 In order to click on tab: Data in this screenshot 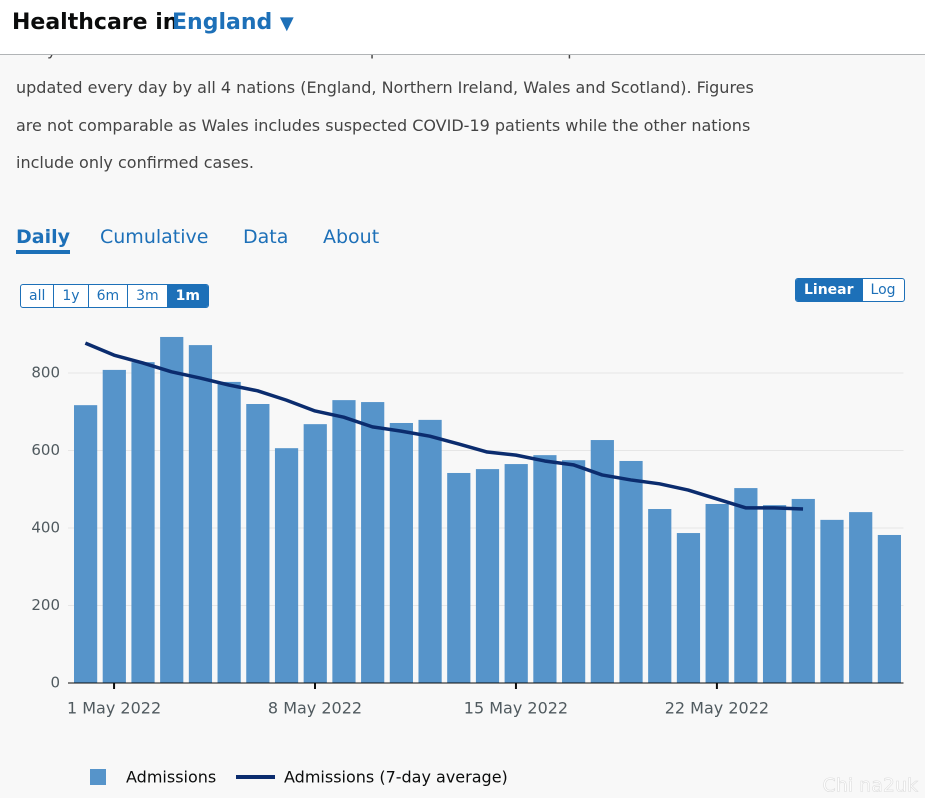, I will do `click(266, 237)`.